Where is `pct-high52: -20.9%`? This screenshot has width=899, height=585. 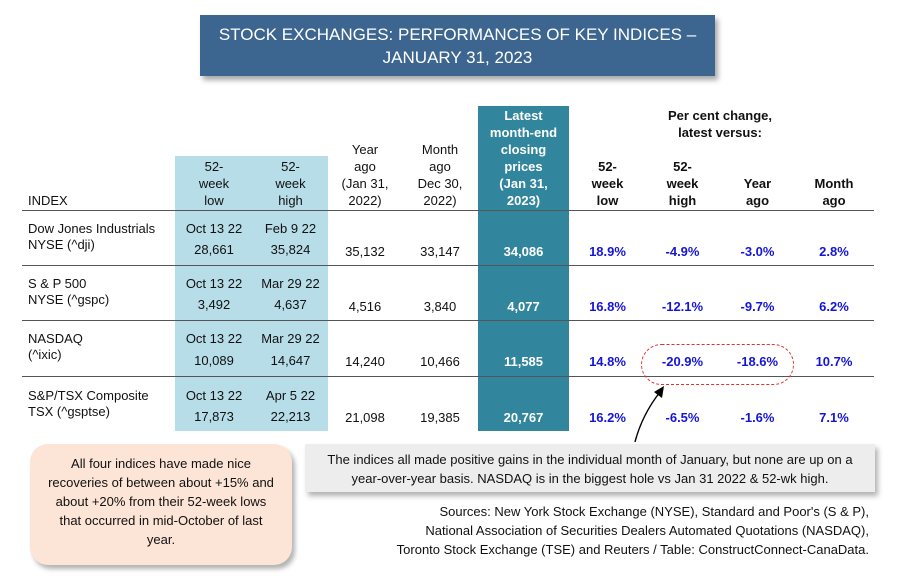
pct-high52: -20.9% is located at coordinates (682, 361).